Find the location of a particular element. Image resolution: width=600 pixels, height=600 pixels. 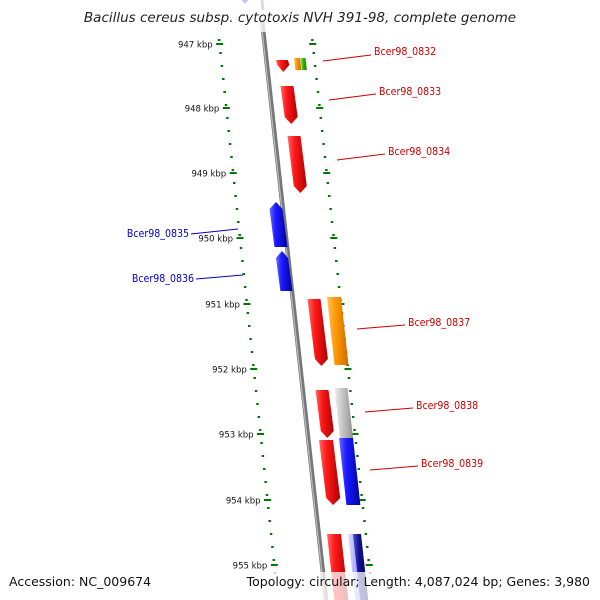

kbp-label: 953 kbp is located at coordinates (236, 436).